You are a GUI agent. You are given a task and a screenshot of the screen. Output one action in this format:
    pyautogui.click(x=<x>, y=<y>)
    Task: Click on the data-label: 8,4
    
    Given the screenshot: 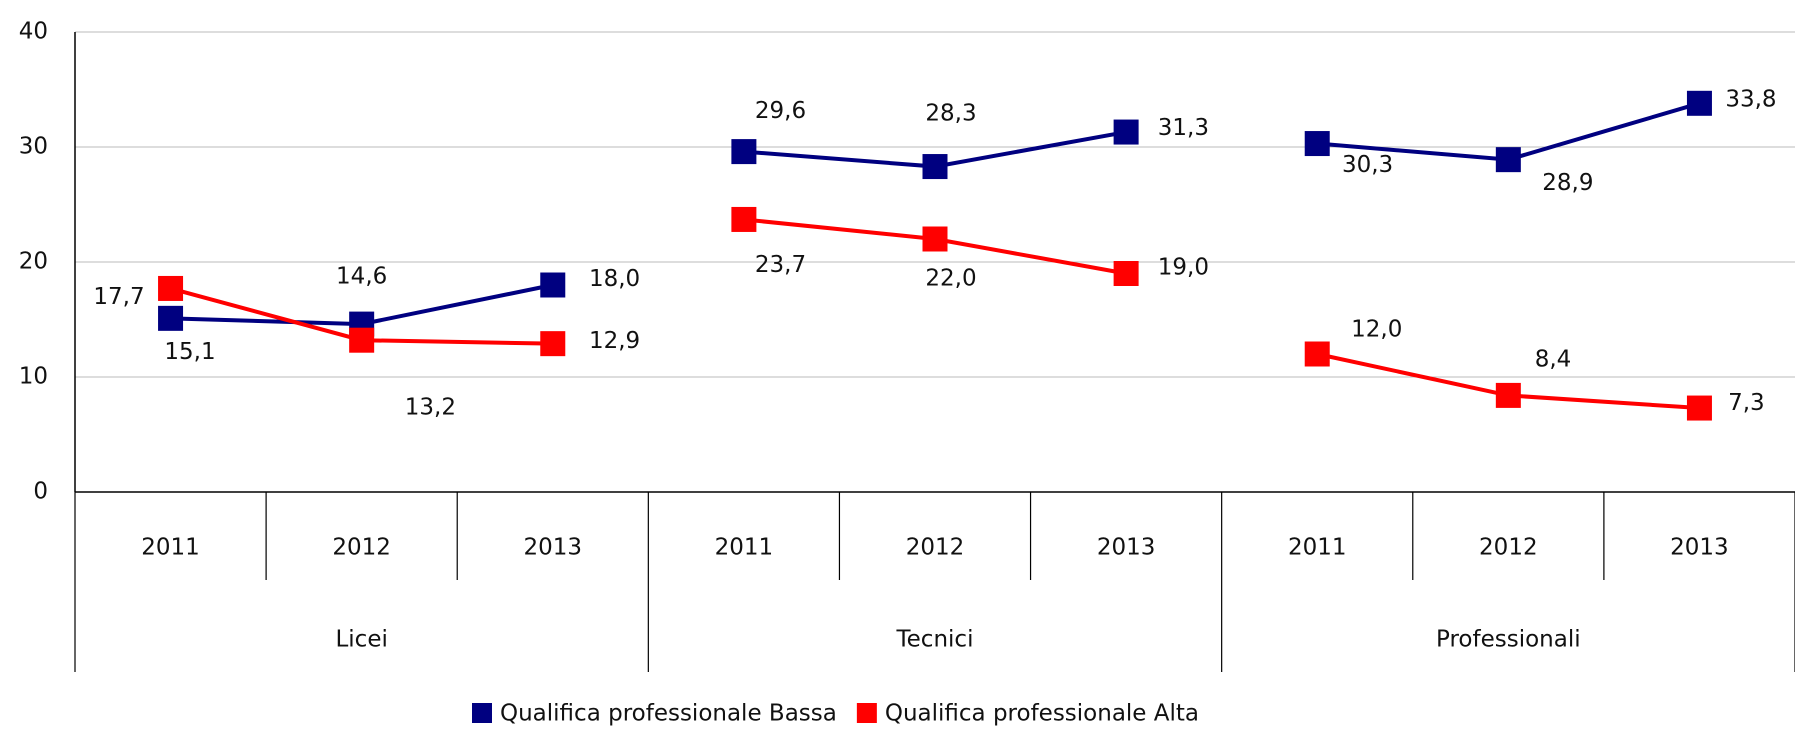 What is the action you would take?
    pyautogui.click(x=1553, y=359)
    